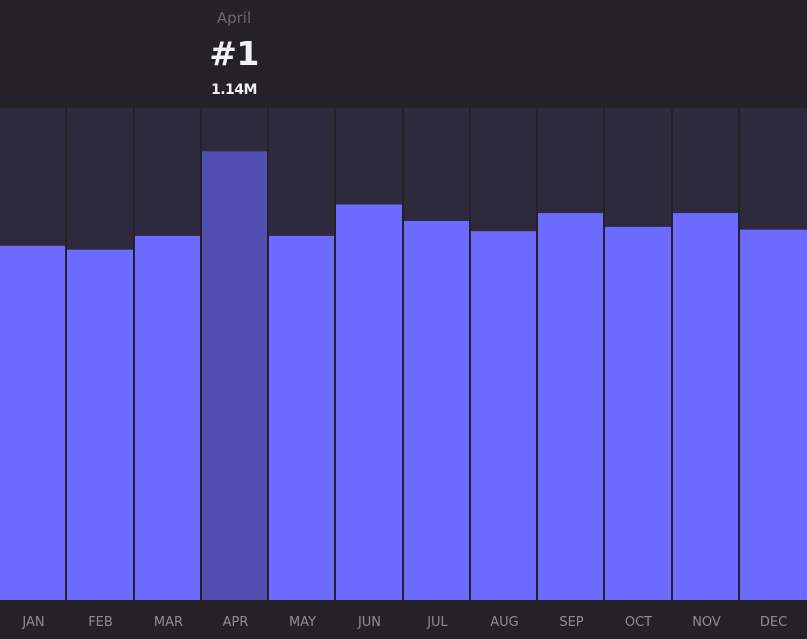 This screenshot has width=807, height=639. I want to click on x-tick-apr: APR, so click(235, 622).